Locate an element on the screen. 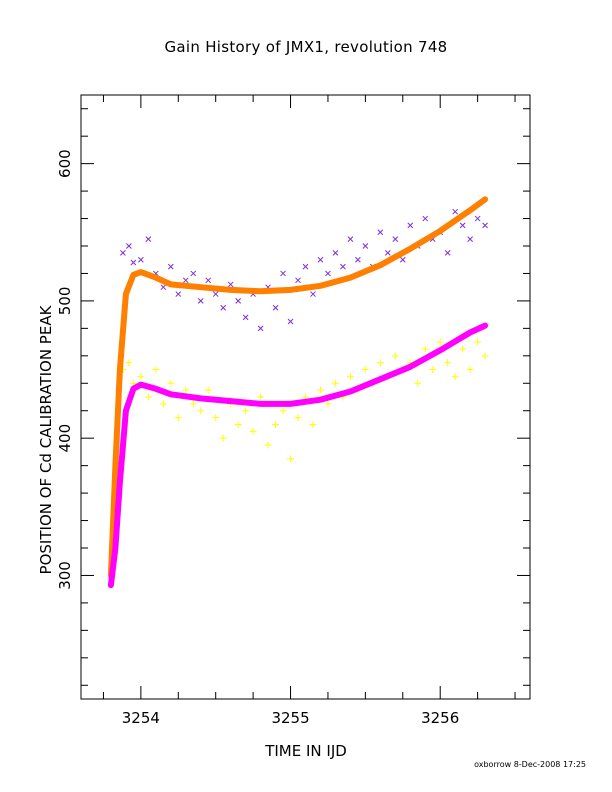  y-tick-label: 500 is located at coordinates (65, 301).